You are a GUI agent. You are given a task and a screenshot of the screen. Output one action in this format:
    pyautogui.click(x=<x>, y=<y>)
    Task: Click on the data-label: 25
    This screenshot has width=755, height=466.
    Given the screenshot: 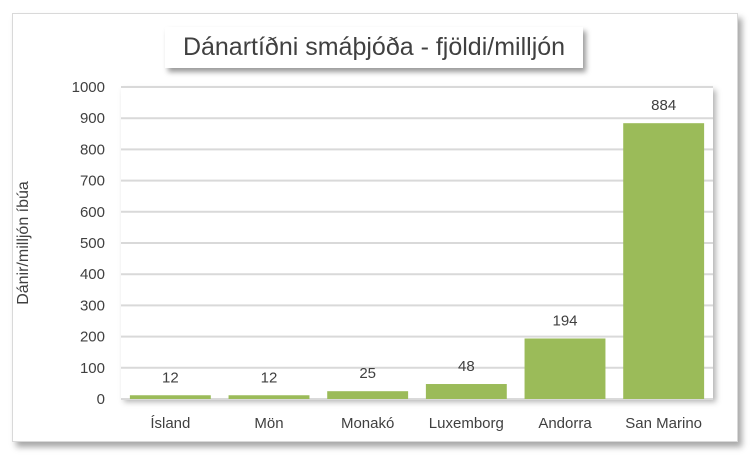 What is the action you would take?
    pyautogui.click(x=367, y=373)
    